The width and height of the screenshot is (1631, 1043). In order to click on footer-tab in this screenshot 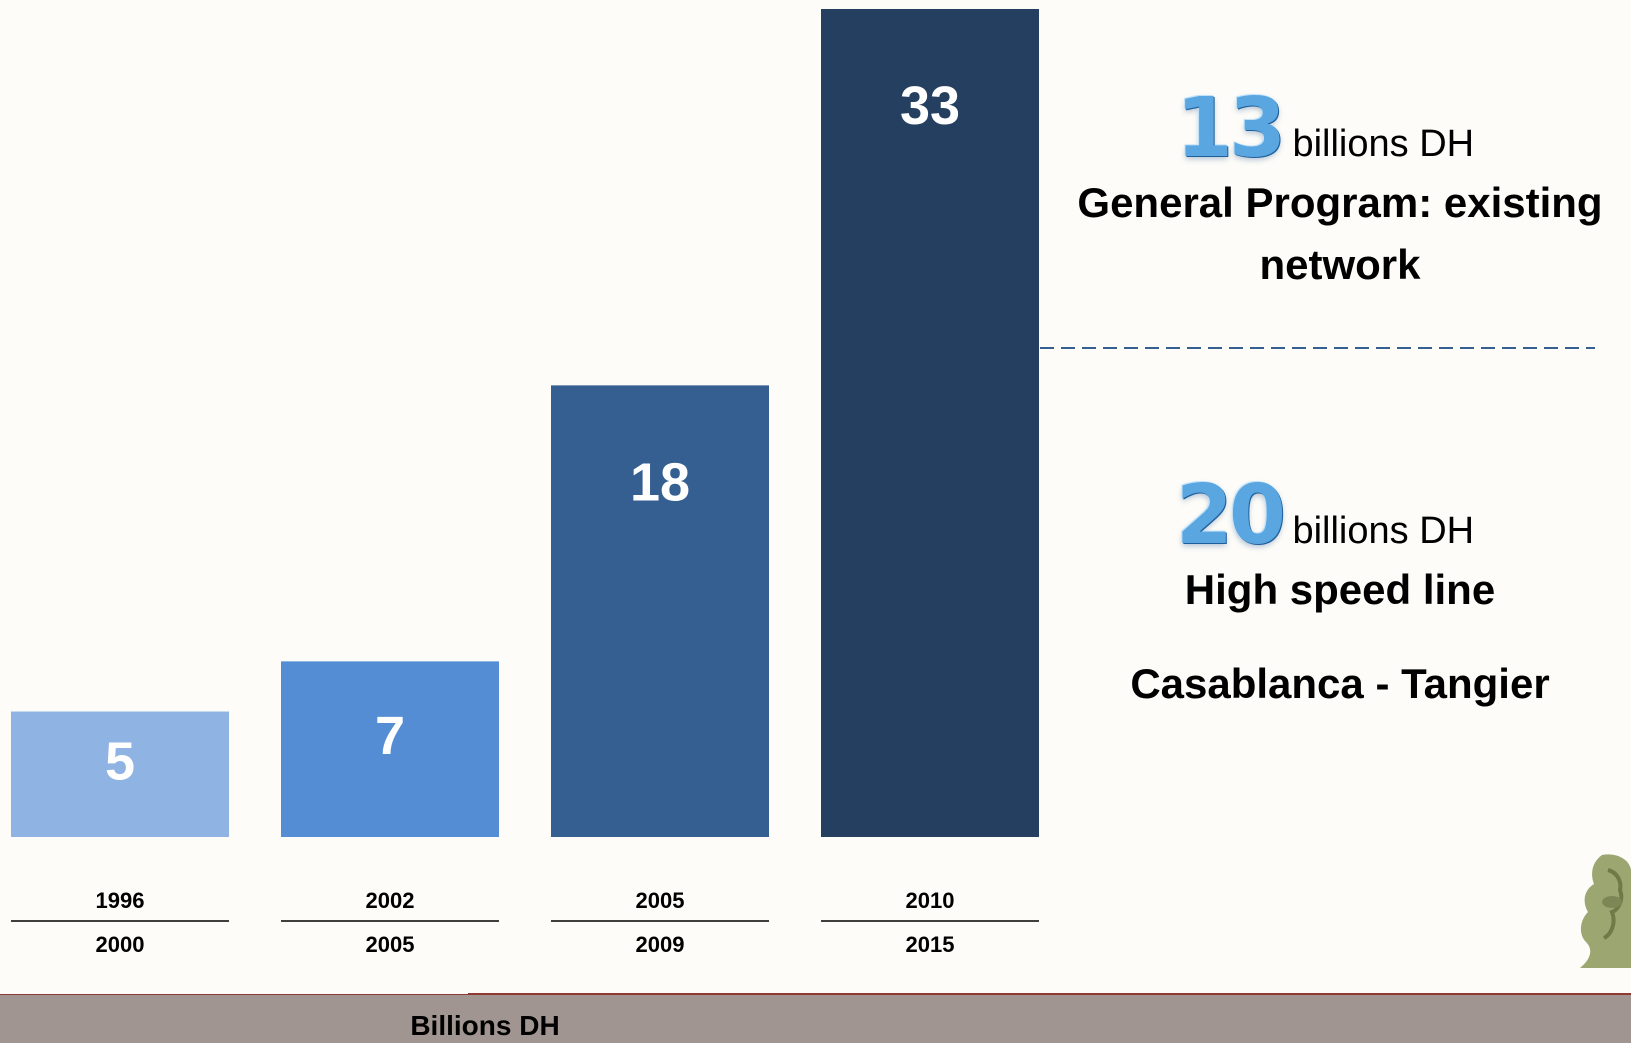, I will do `click(234, 992)`.